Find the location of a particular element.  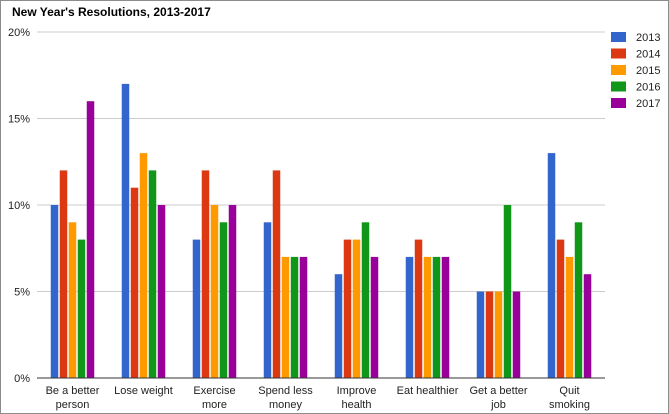

x-tick-label: job is located at coordinates (498, 405).